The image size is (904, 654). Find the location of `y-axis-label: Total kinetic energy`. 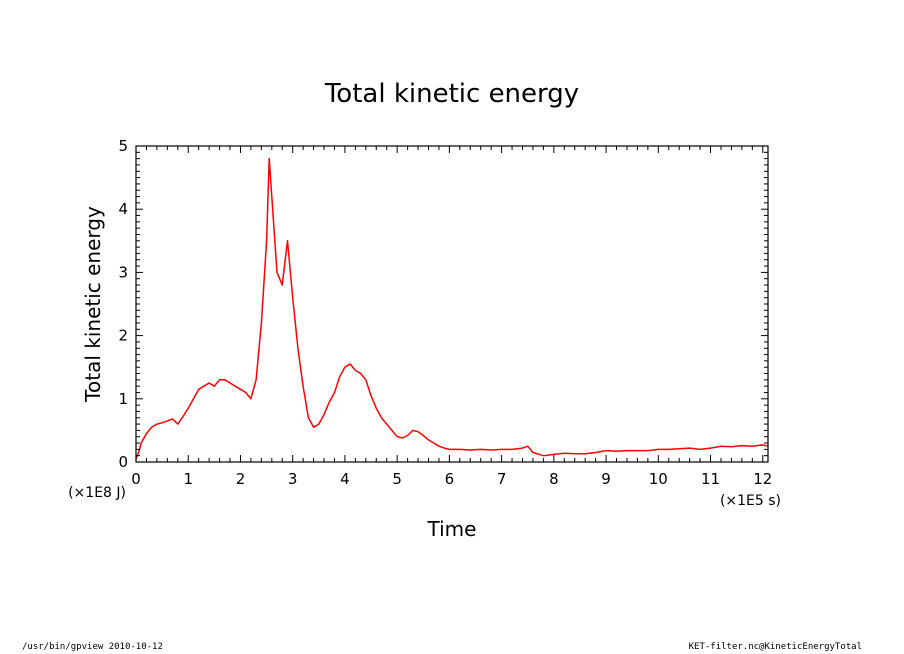

y-axis-label: Total kinetic energy is located at coordinates (93, 304).